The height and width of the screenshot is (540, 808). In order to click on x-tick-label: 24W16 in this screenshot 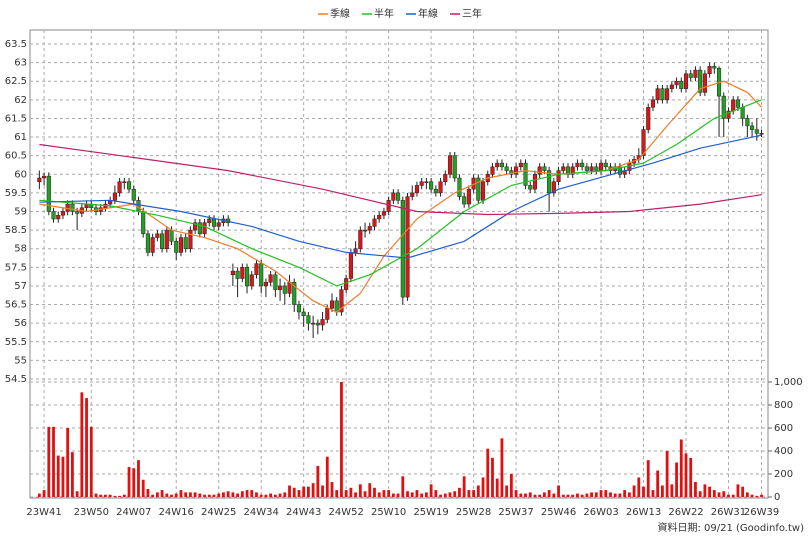, I will do `click(176, 512)`.